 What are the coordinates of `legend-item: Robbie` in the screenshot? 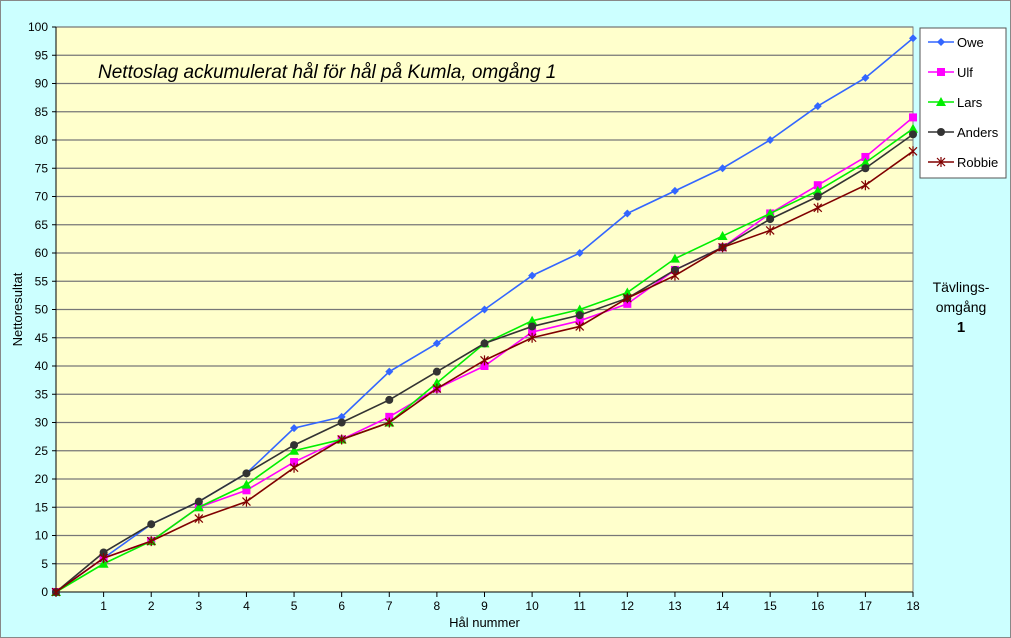 It's located at (963, 162).